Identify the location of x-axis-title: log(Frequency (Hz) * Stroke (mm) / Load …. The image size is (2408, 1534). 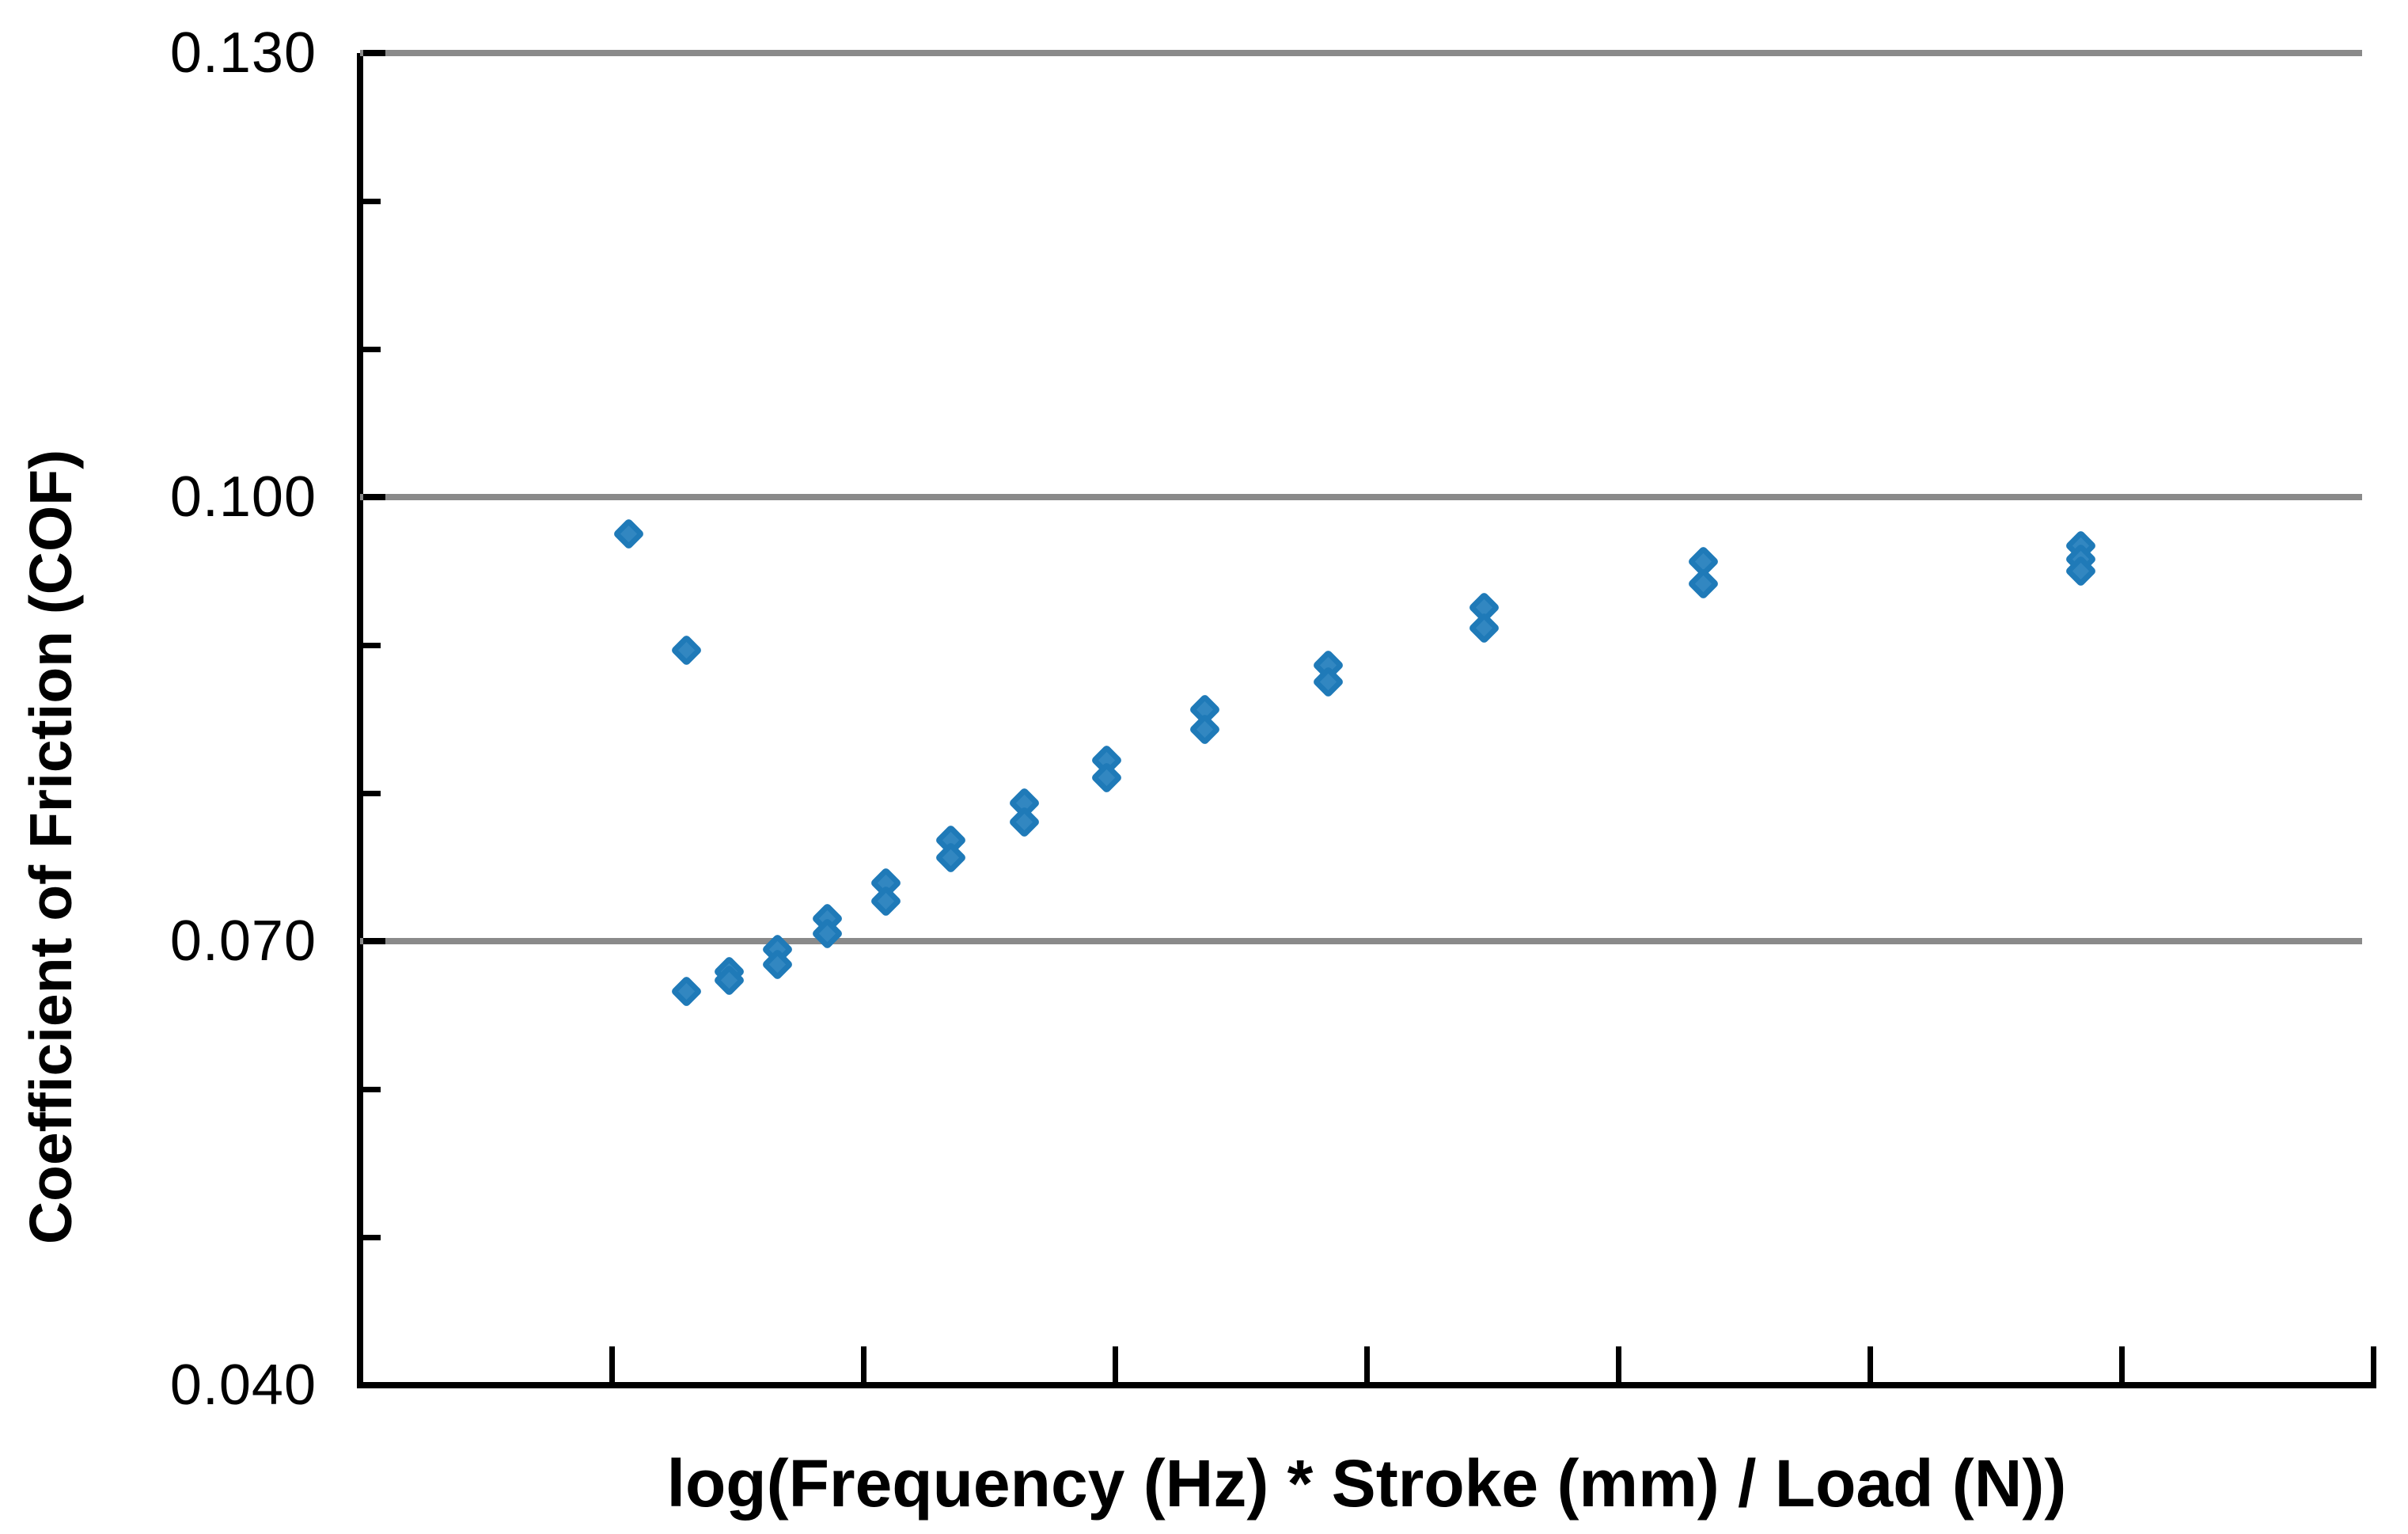
(1367, 1483).